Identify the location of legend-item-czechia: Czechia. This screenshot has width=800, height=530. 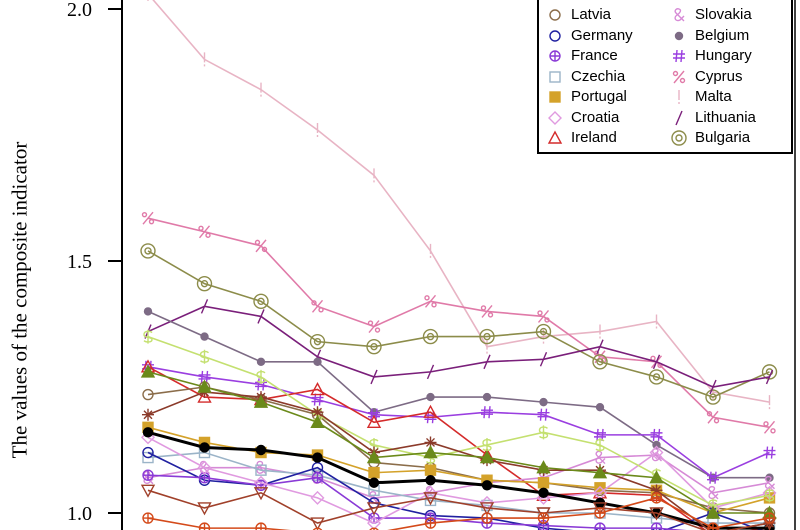
(586, 77).